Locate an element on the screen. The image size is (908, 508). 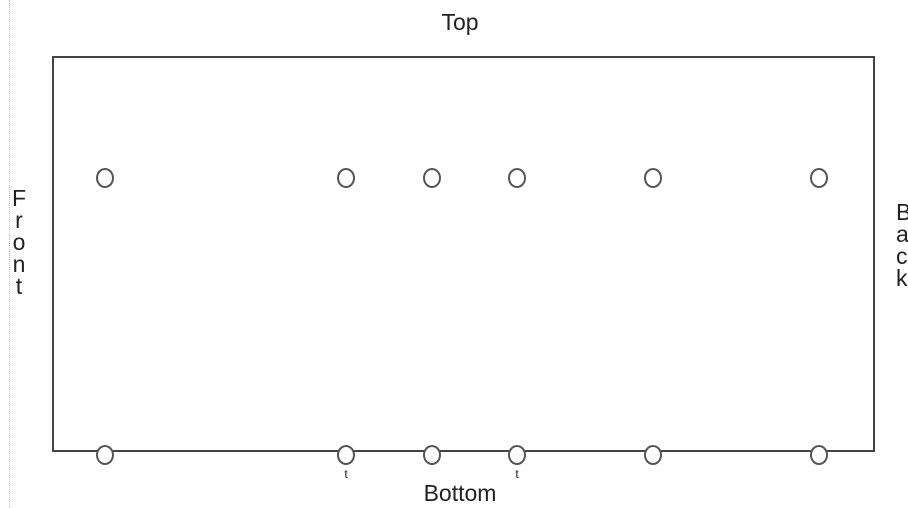
bottom-pin-row: t t is located at coordinates (463, 462).